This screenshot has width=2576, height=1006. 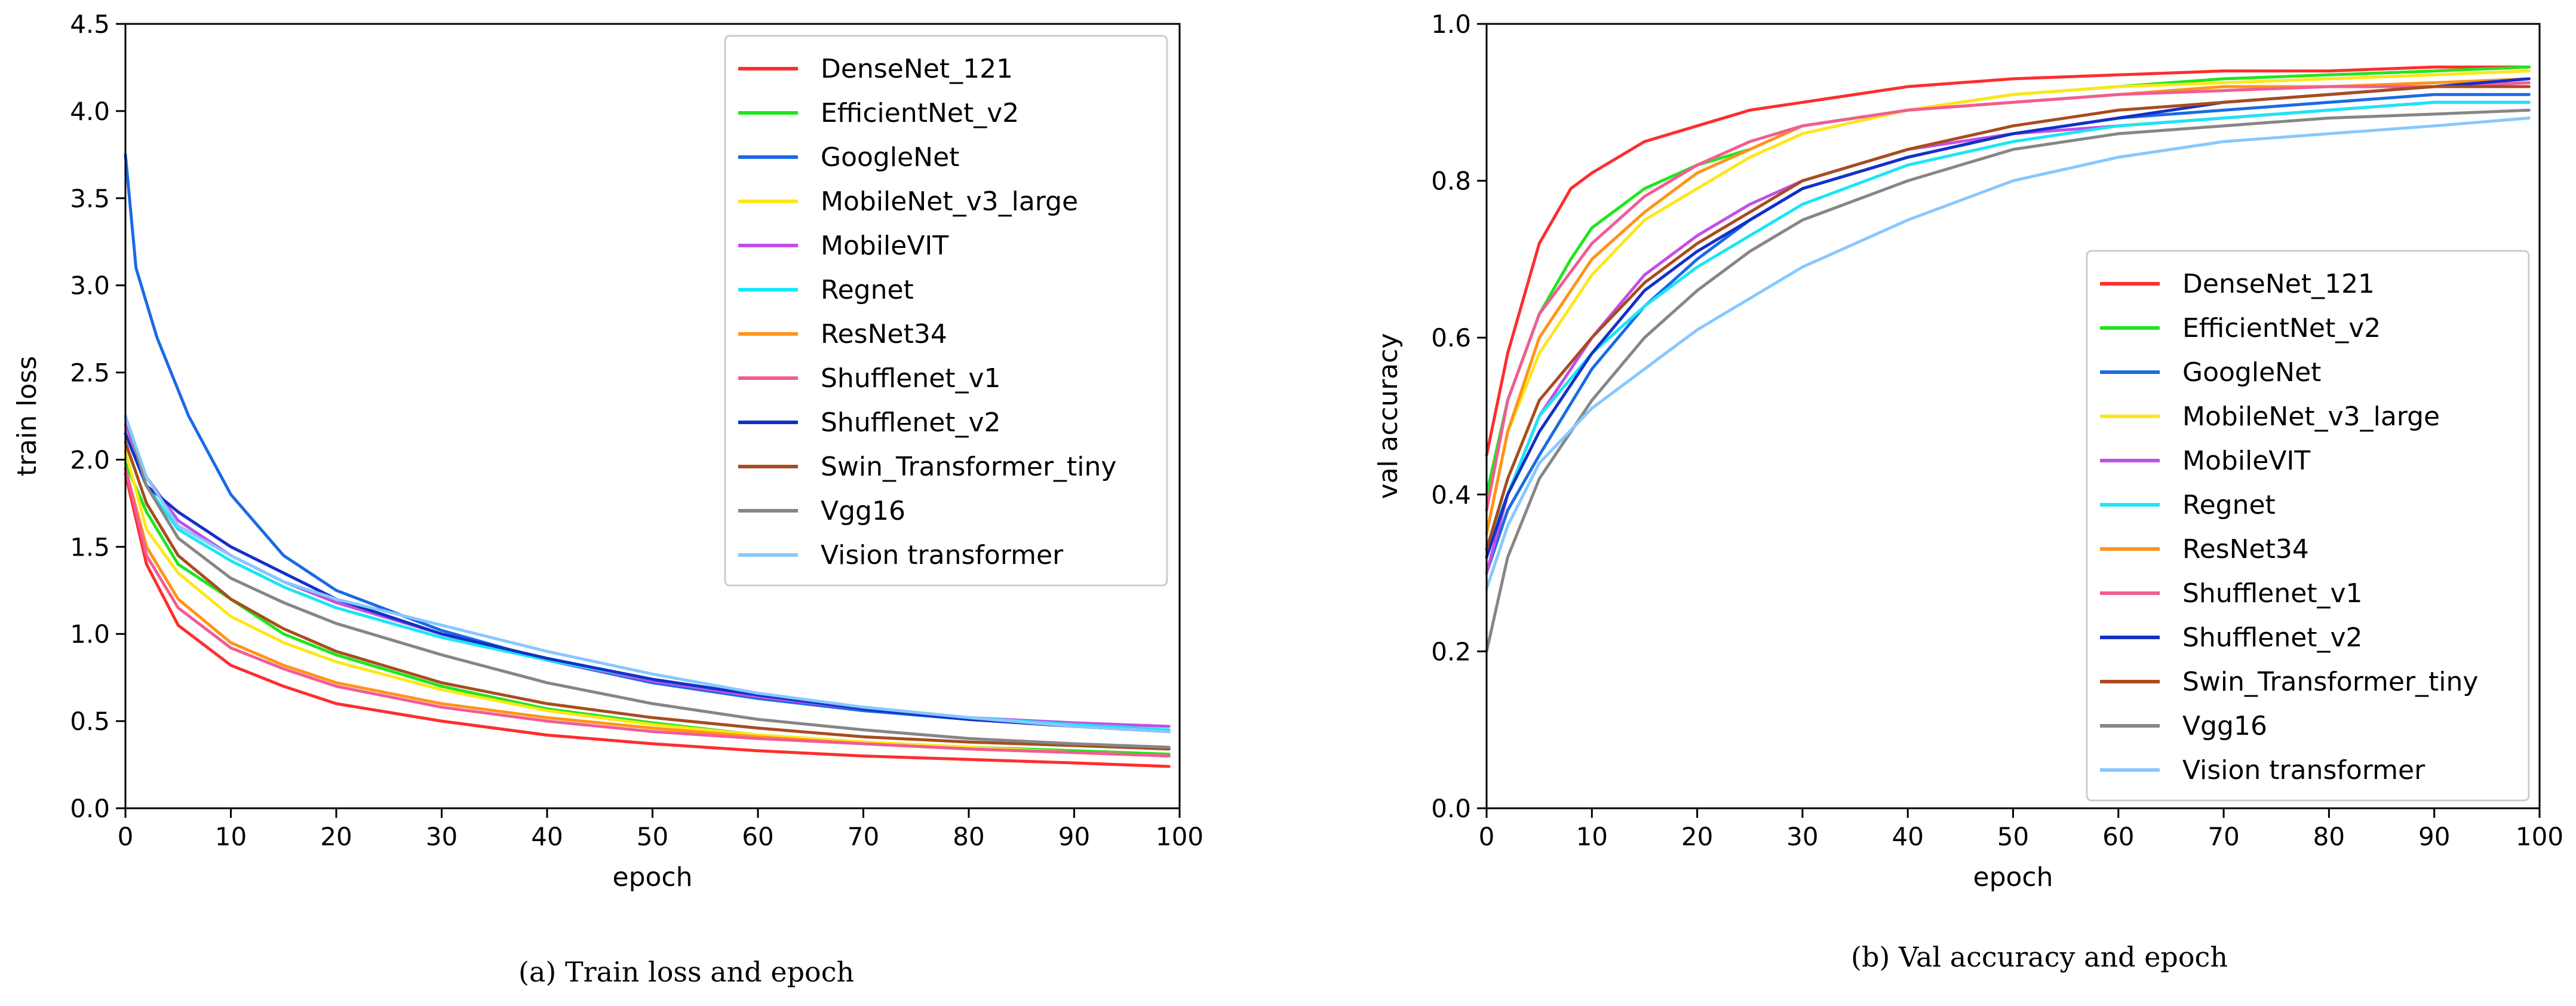 What do you see at coordinates (126, 837) in the screenshot?
I see `train-loss-x-tick-label: 0` at bounding box center [126, 837].